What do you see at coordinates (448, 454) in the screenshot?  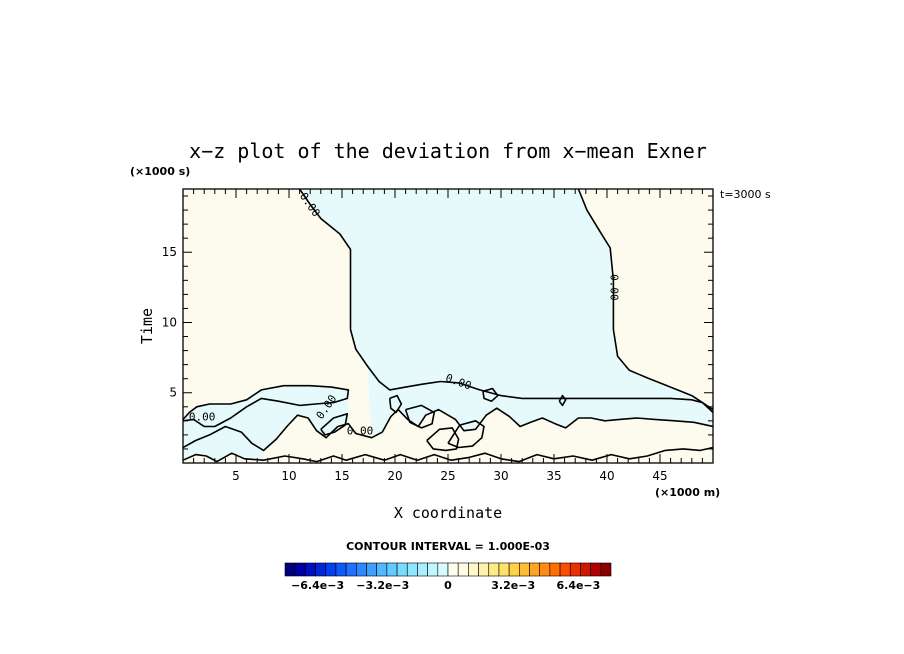 I see `contour-line-bottom-ripples` at bounding box center [448, 454].